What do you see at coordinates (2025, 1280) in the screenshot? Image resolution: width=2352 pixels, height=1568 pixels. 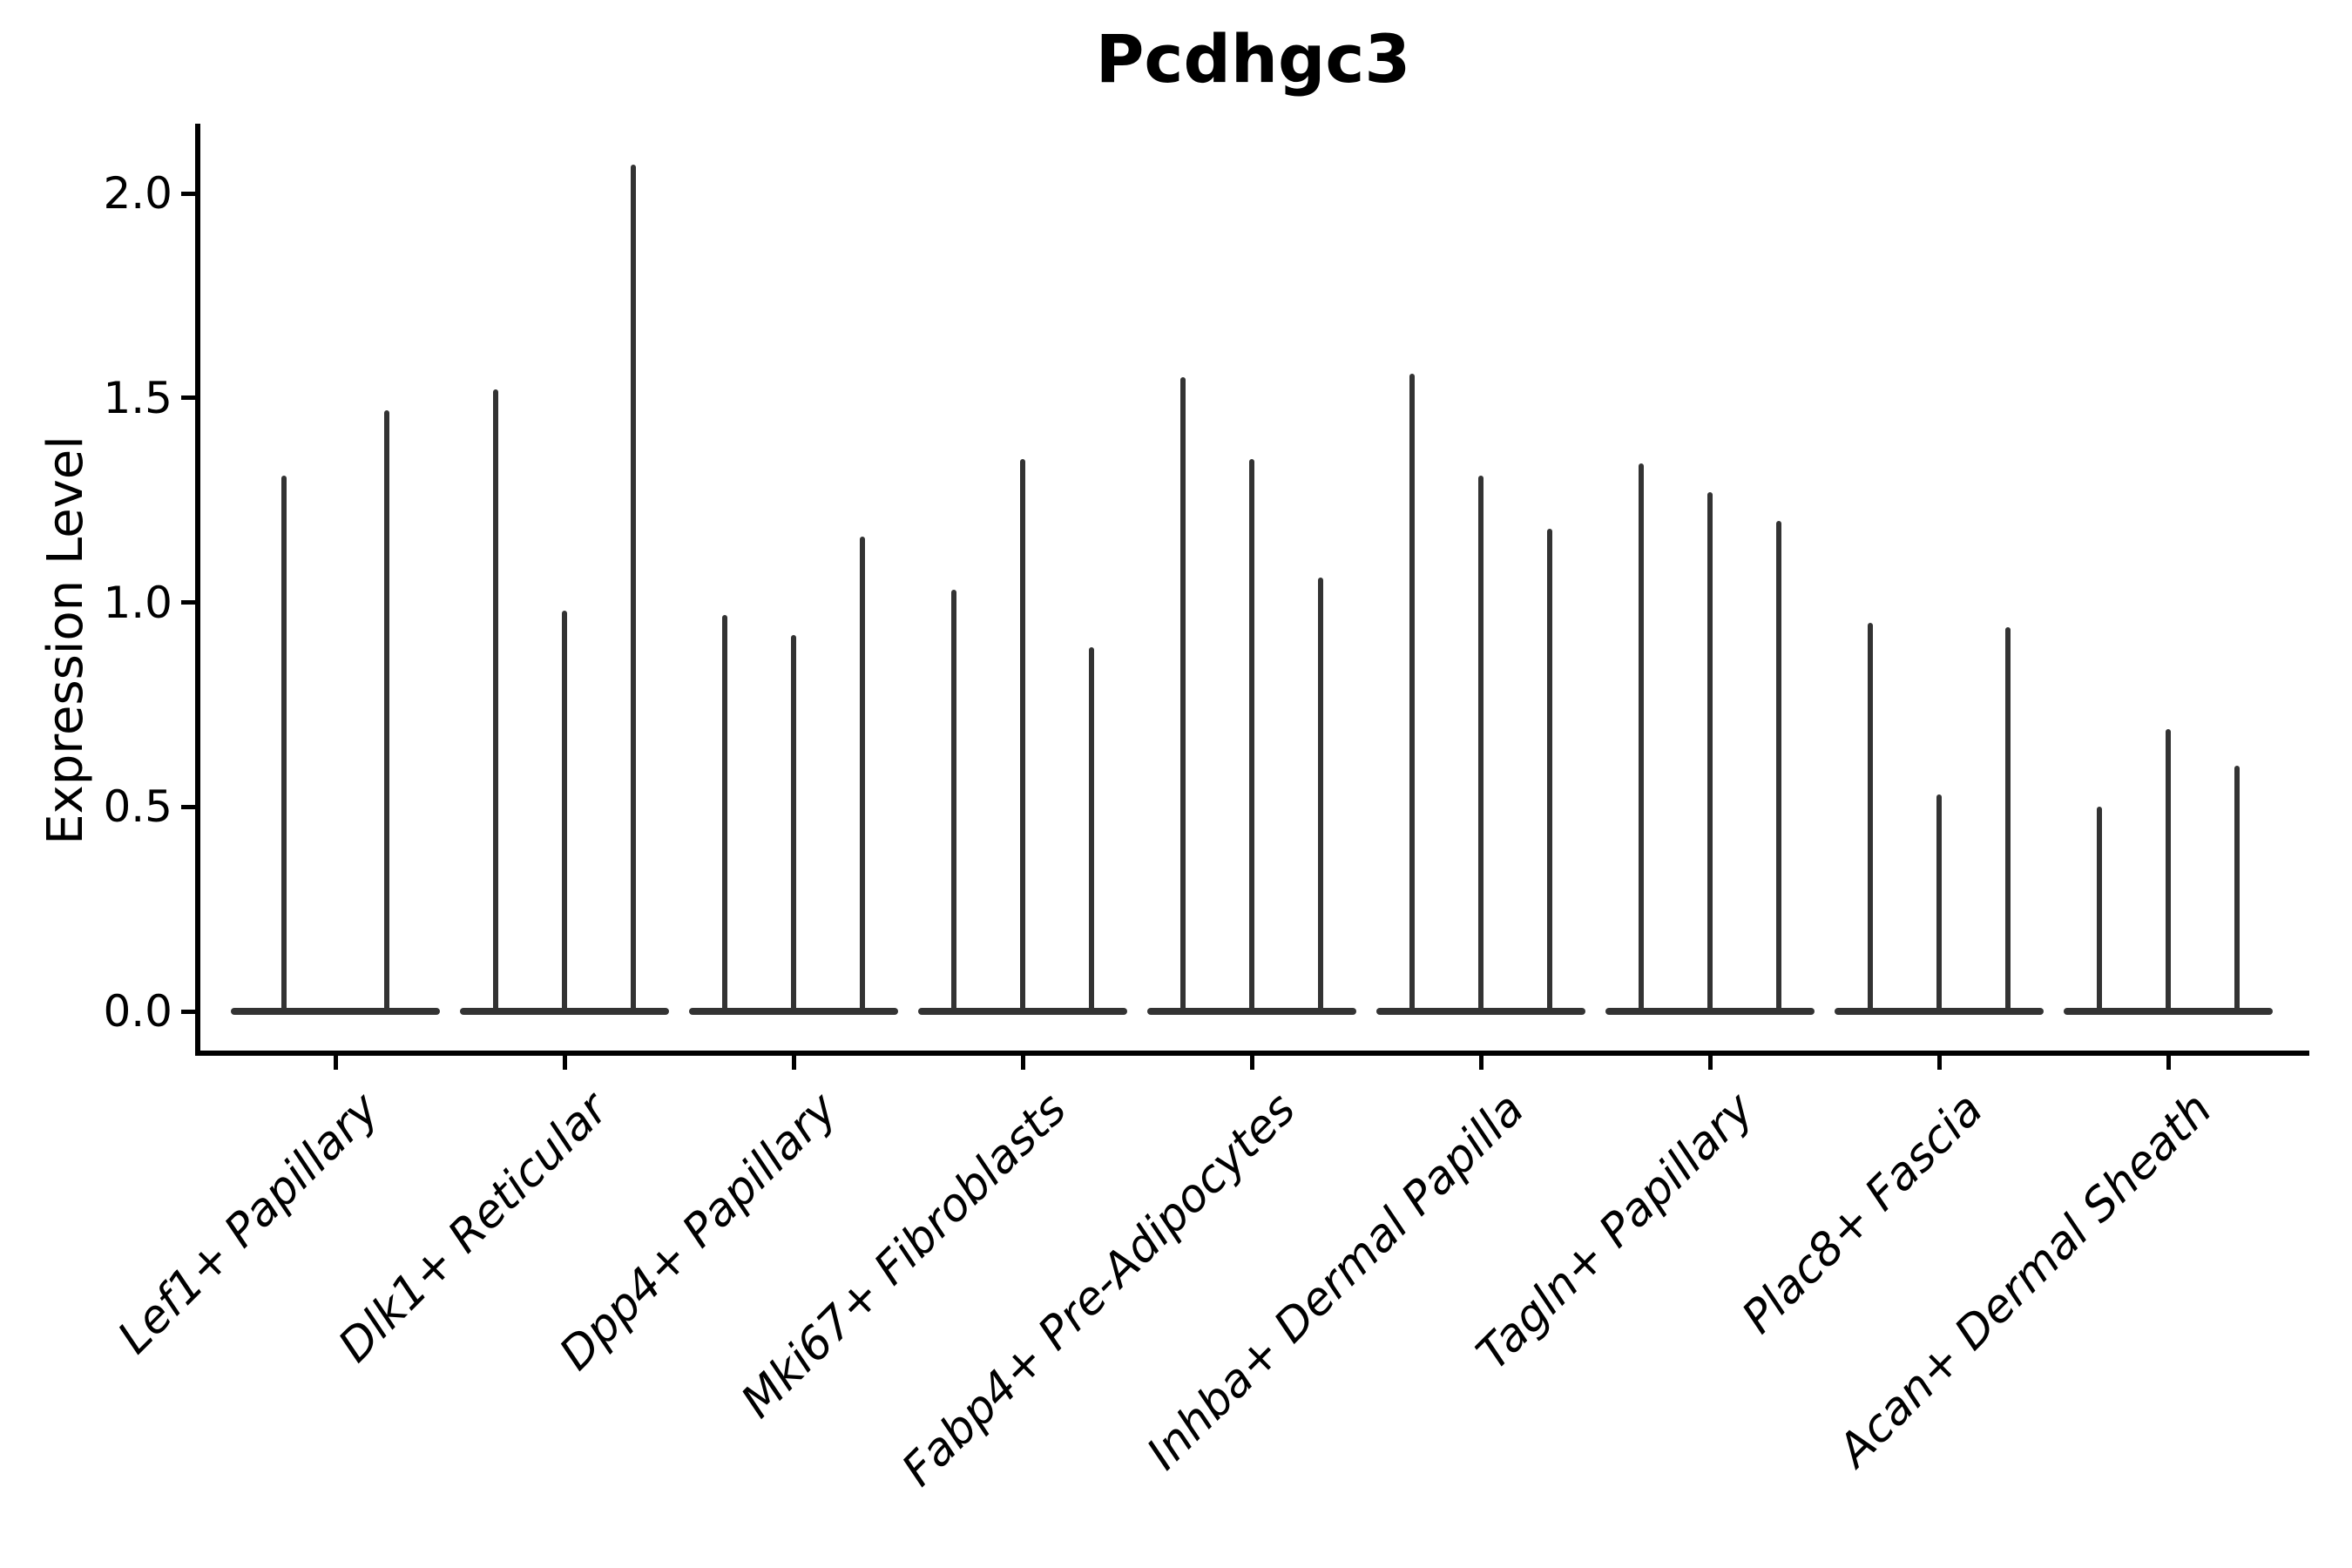 I see `x-tick-label: Acan+ Dermal Sheath` at bounding box center [2025, 1280].